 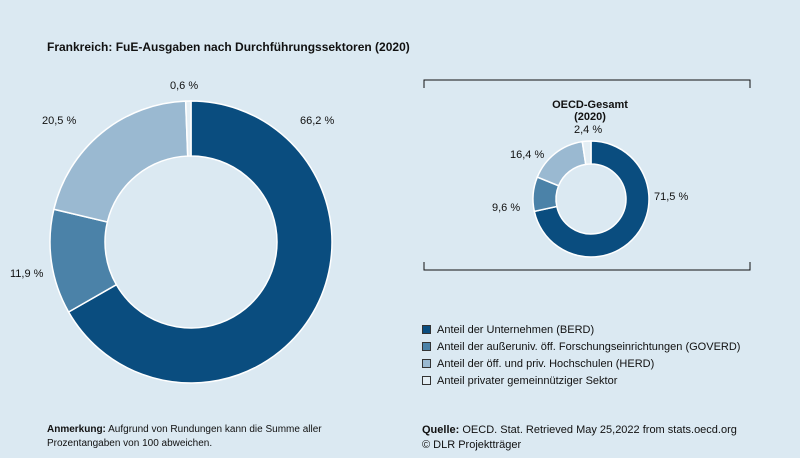 What do you see at coordinates (59, 121) in the screenshot?
I see `slice-label-herd: 20,5 %` at bounding box center [59, 121].